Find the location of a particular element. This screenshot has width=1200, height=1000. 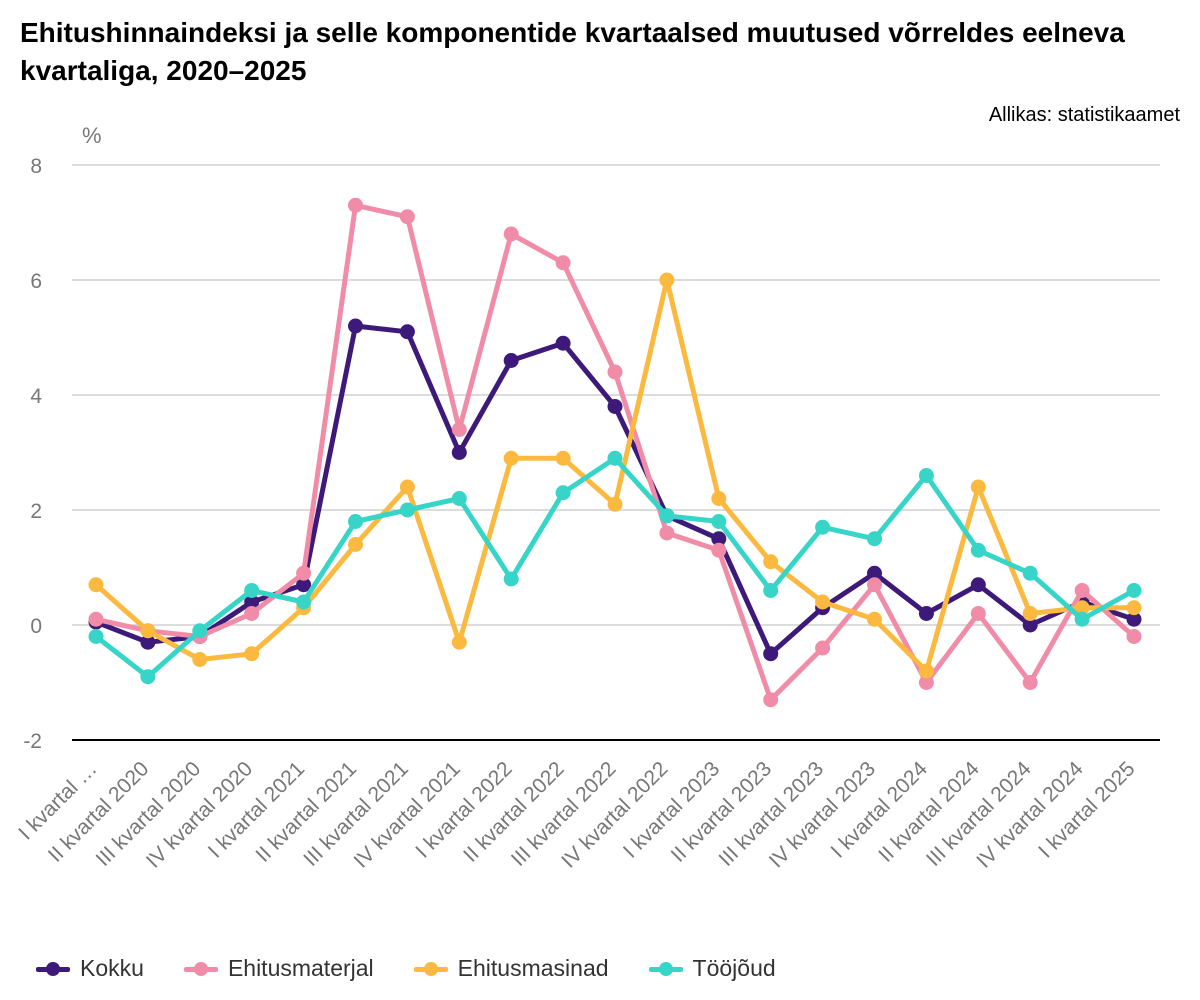

legend-label: Kokku is located at coordinates (112, 968).